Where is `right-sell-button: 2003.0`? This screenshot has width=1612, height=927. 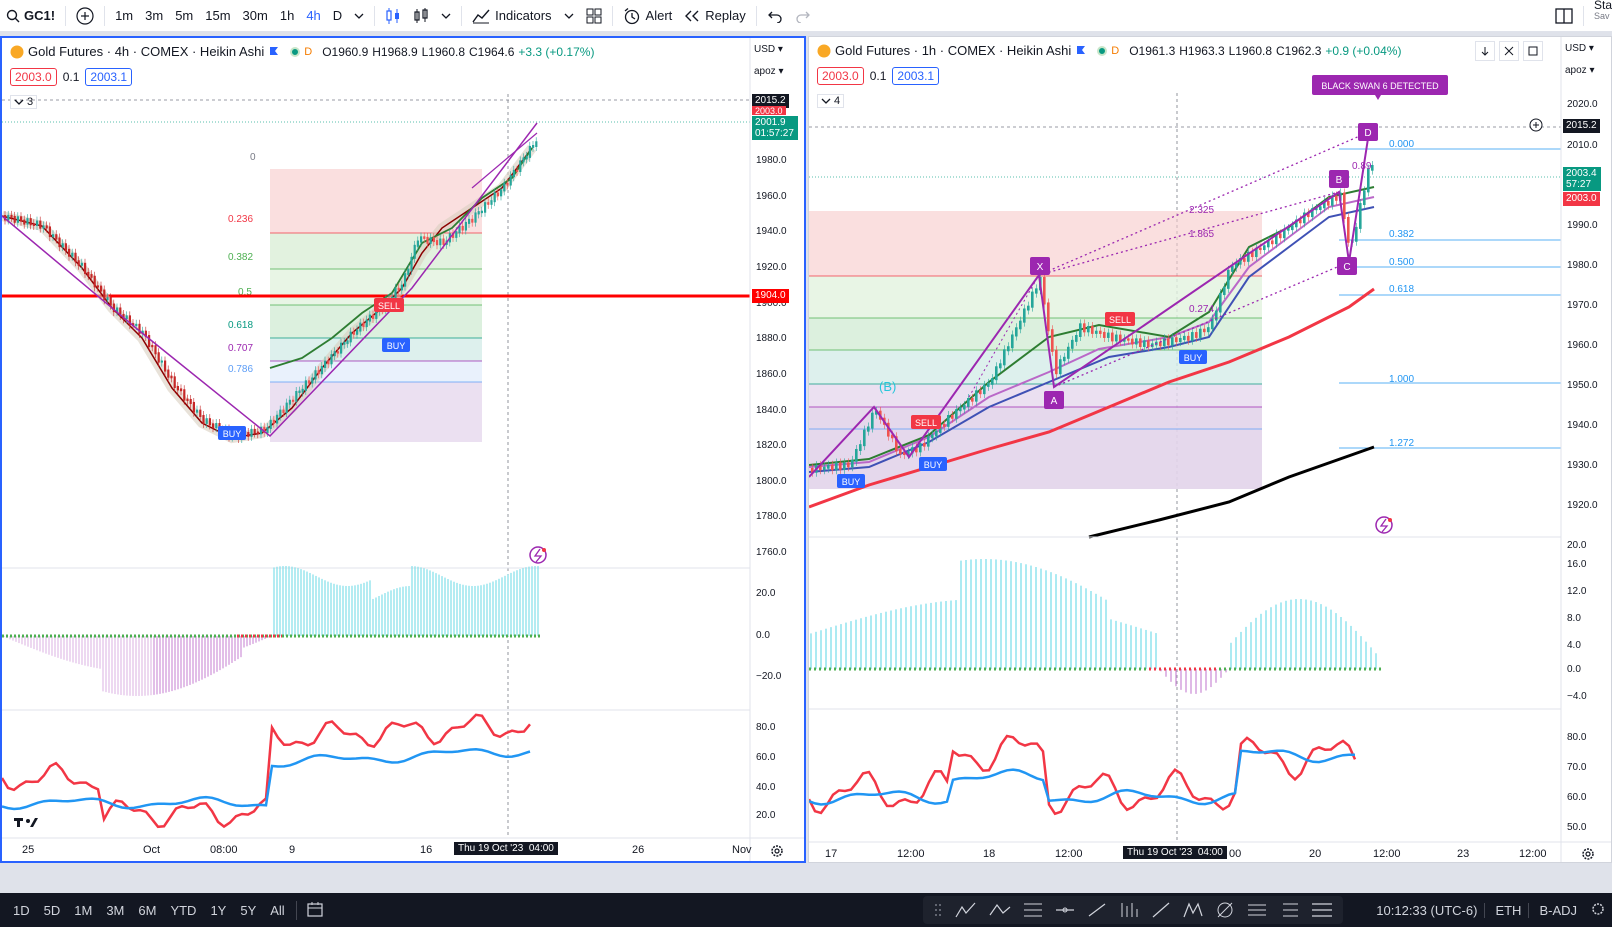
right-sell-button: 2003.0 is located at coordinates (840, 76).